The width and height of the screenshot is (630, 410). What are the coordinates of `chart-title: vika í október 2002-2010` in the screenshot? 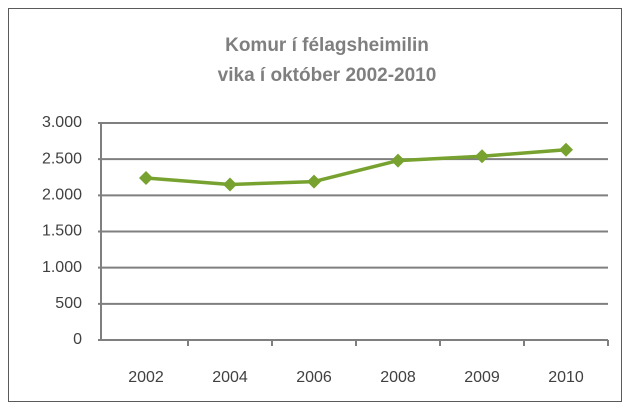 It's located at (327, 75).